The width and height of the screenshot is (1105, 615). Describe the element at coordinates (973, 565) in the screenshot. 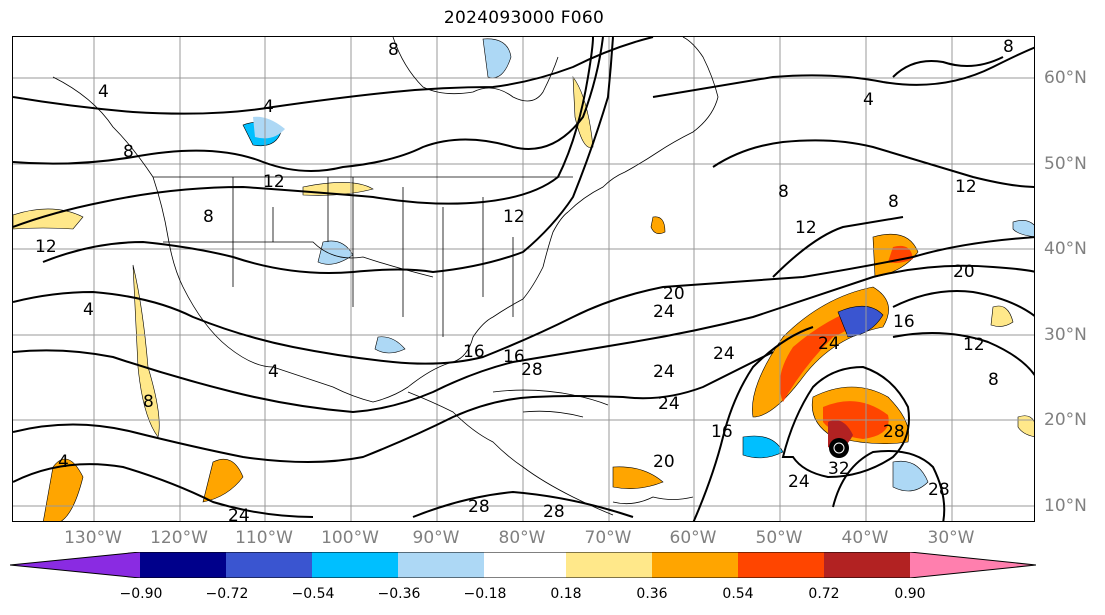

I see `colorbar-extend-max` at that location.